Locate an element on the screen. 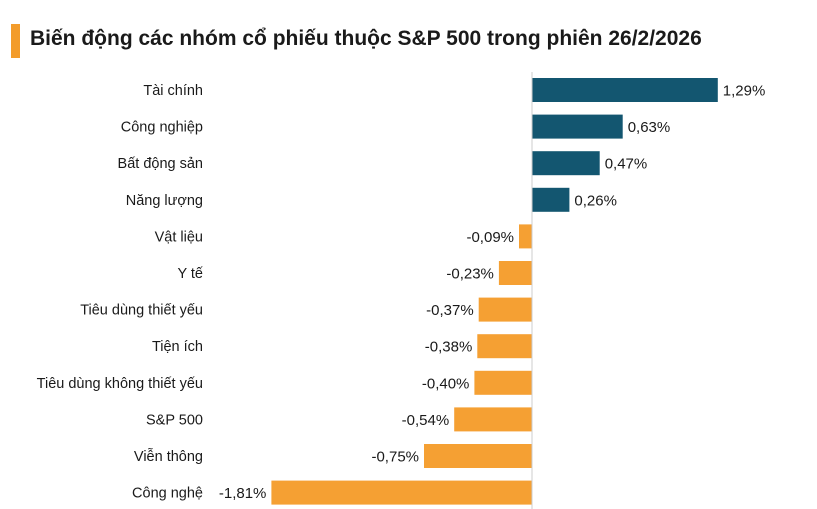 This screenshot has height=509, width=817. category-label-tien-ich: Tiện ích is located at coordinates (177, 347).